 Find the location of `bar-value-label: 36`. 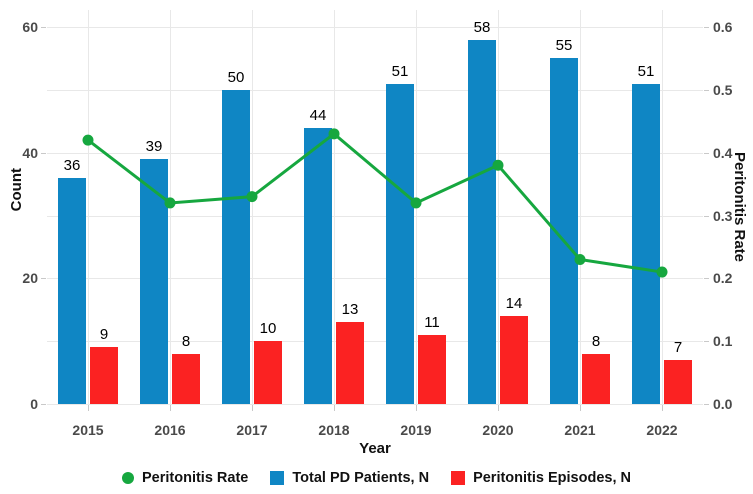

bar-value-label: 36 is located at coordinates (72, 165).